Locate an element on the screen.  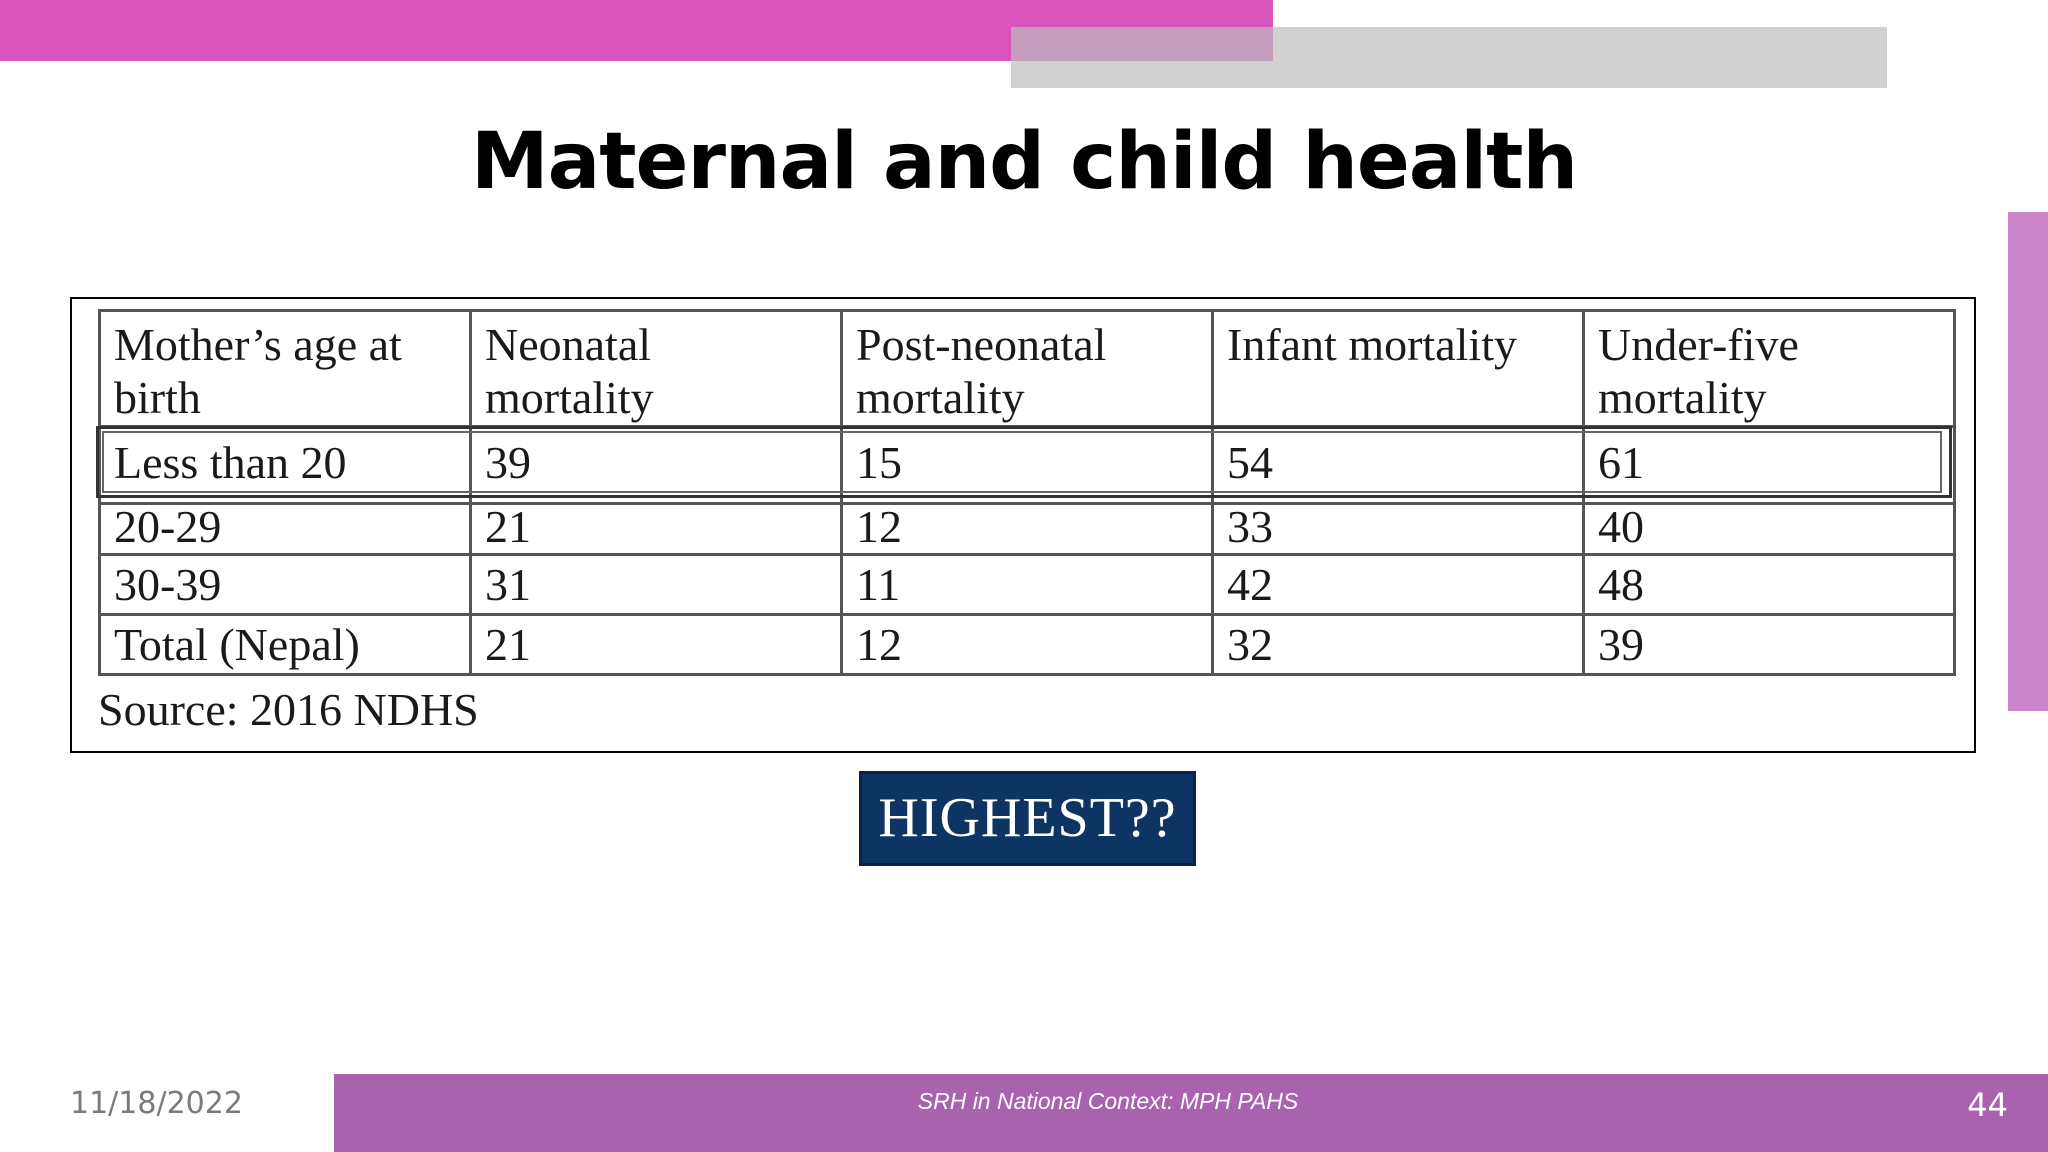
column-header: Mother’s age at birth is located at coordinates (285, 368).